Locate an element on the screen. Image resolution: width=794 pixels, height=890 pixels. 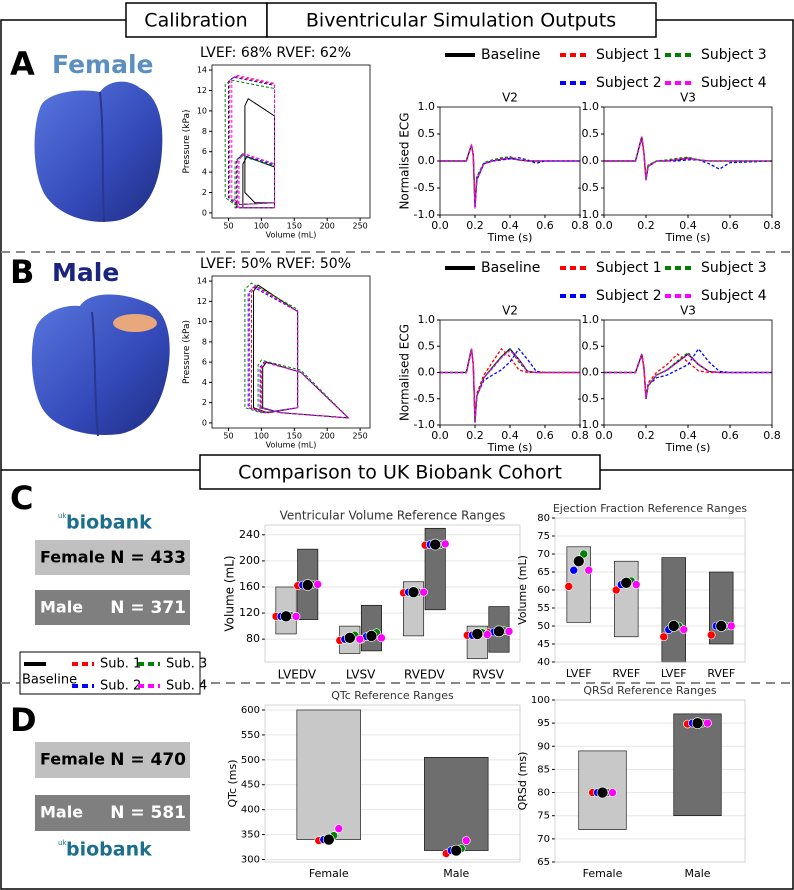
y-tick-label: 55 is located at coordinates (543, 608).